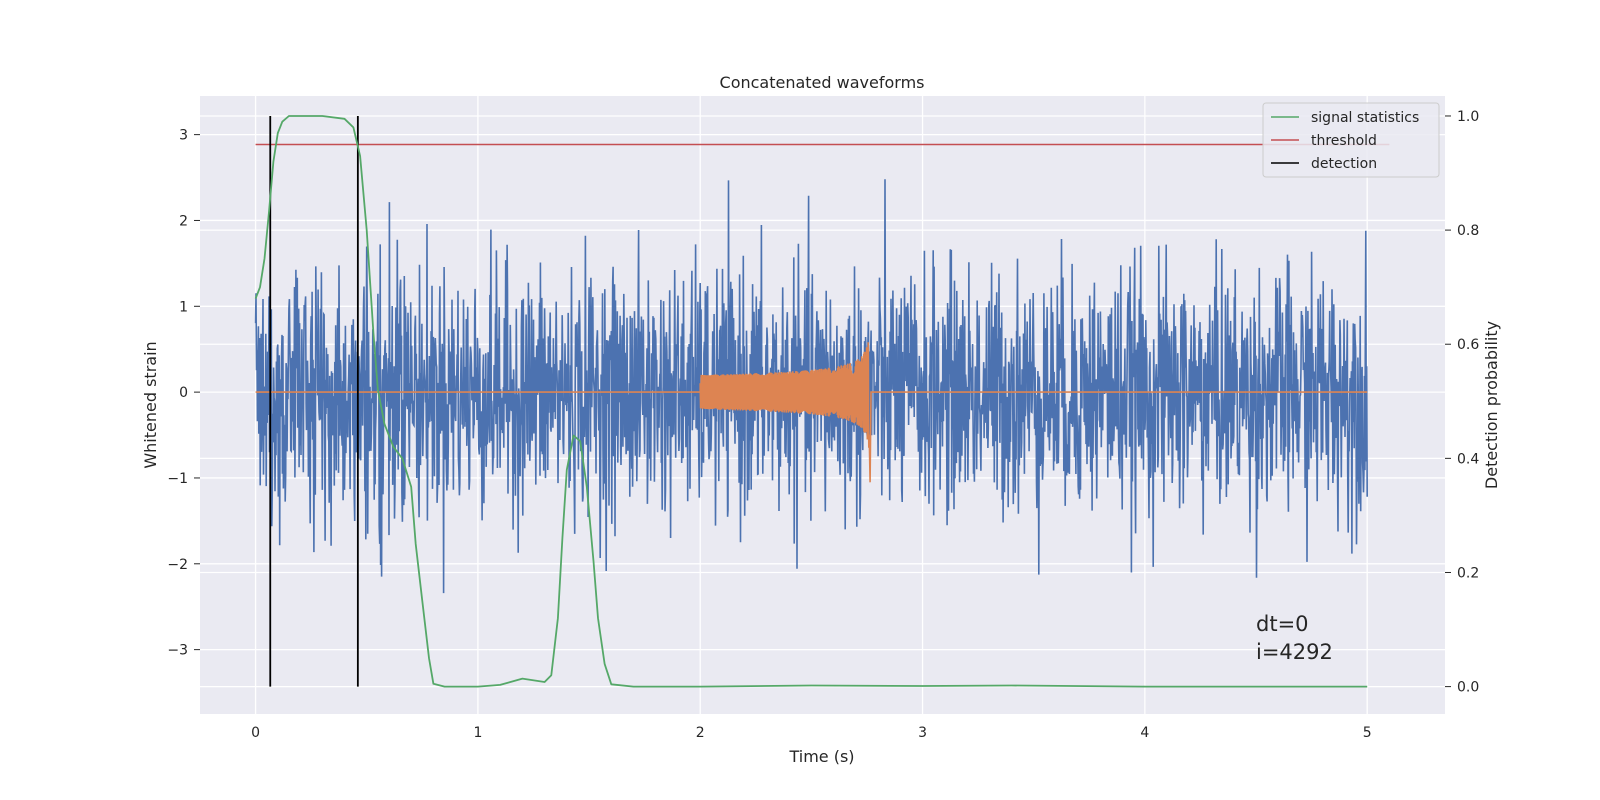 The image size is (1600, 800). What do you see at coordinates (1344, 141) in the screenshot?
I see `legend-label-threshold: threshold` at bounding box center [1344, 141].